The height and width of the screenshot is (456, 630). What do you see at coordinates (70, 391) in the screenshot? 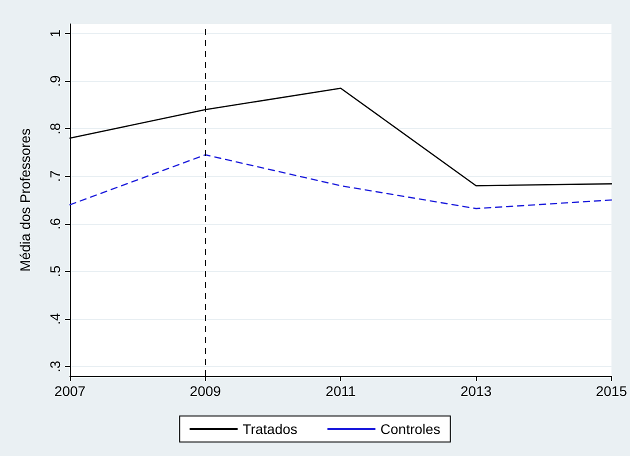
I see `x-tick-label: 2007` at bounding box center [70, 391].